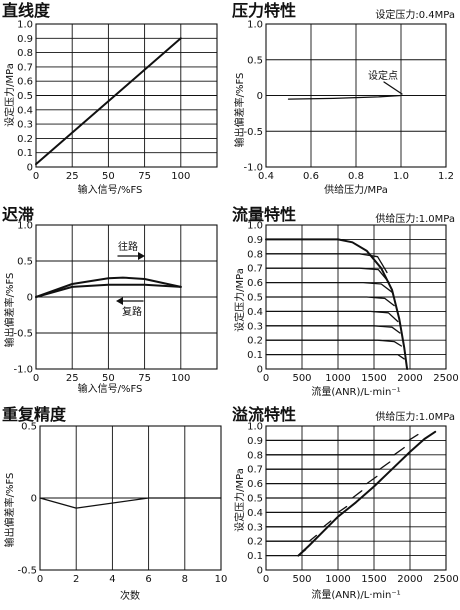 This screenshot has width=460, height=610. Describe the element at coordinates (446, 176) in the screenshot. I see `panel-pressure-xtick-label: 1.2` at that location.